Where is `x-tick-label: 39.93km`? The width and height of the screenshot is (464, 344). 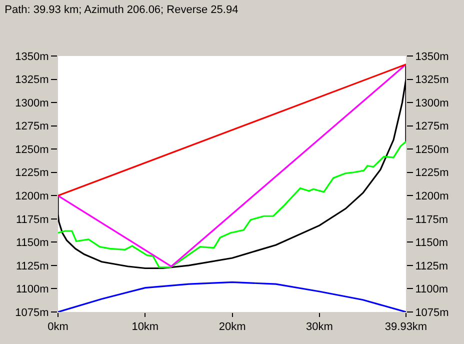 x-tick-label: 39.93km is located at coordinates (406, 327).